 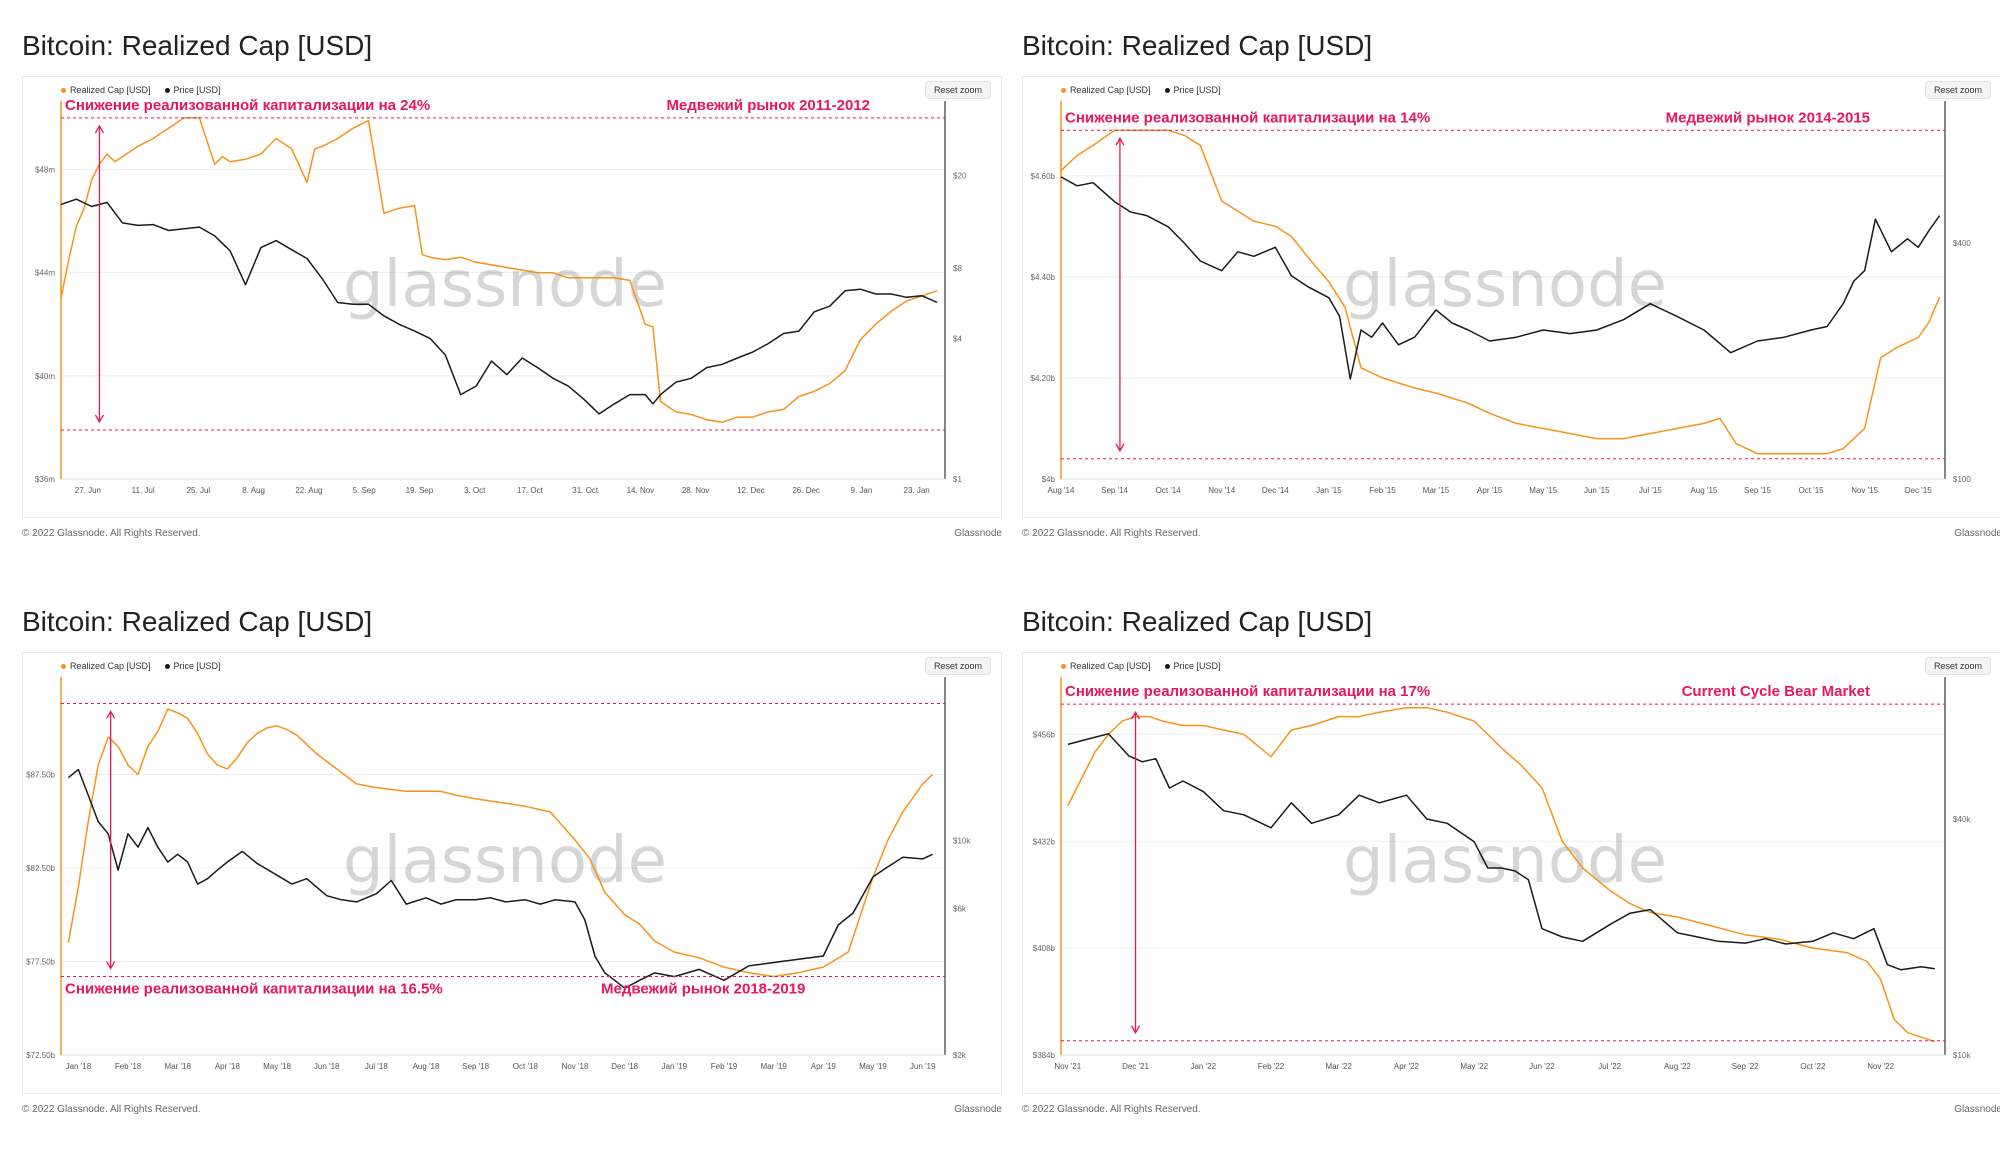 What do you see at coordinates (824, 1066) in the screenshot?
I see `x-tick-label: Apr '19` at bounding box center [824, 1066].